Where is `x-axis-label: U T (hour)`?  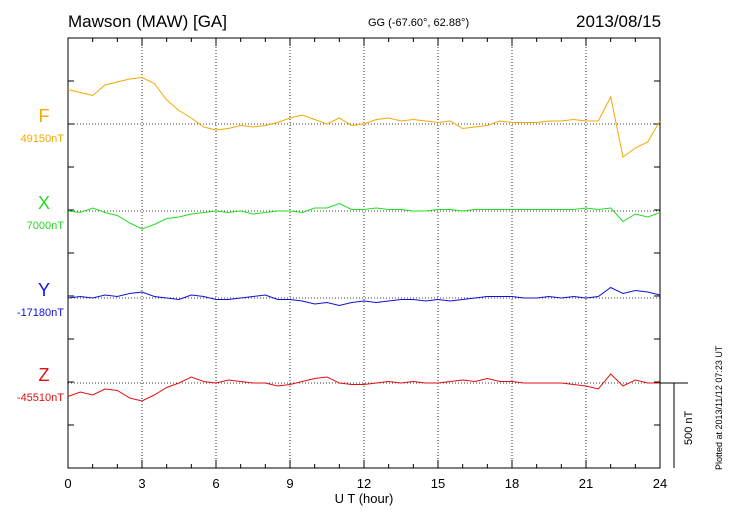 x-axis-label: U T (hour) is located at coordinates (364, 498).